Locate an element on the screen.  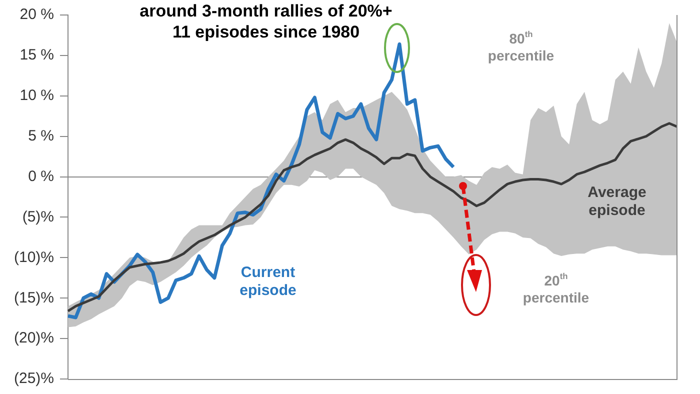
series-label: Average episode is located at coordinates (617, 202).